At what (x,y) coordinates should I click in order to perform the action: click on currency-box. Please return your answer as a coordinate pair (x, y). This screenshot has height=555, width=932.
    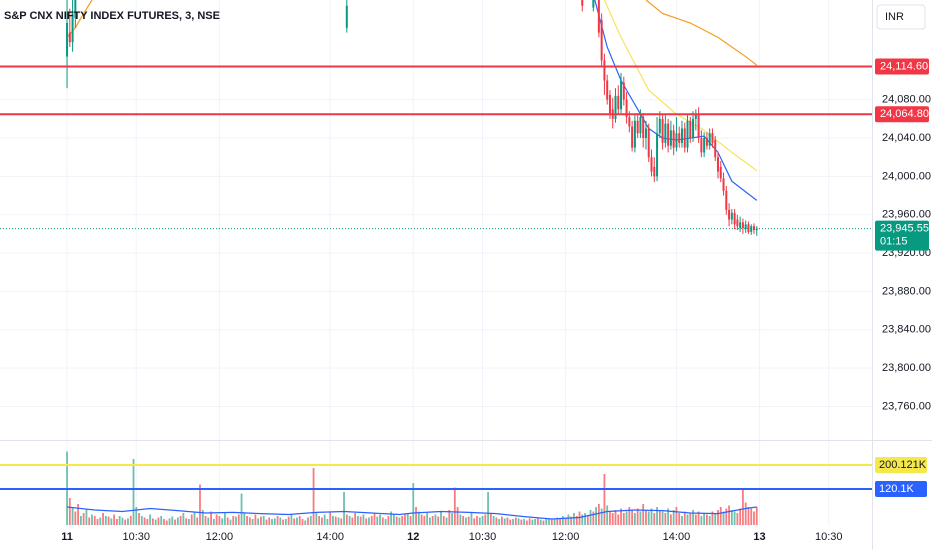
    Looking at the image, I should click on (901, 17).